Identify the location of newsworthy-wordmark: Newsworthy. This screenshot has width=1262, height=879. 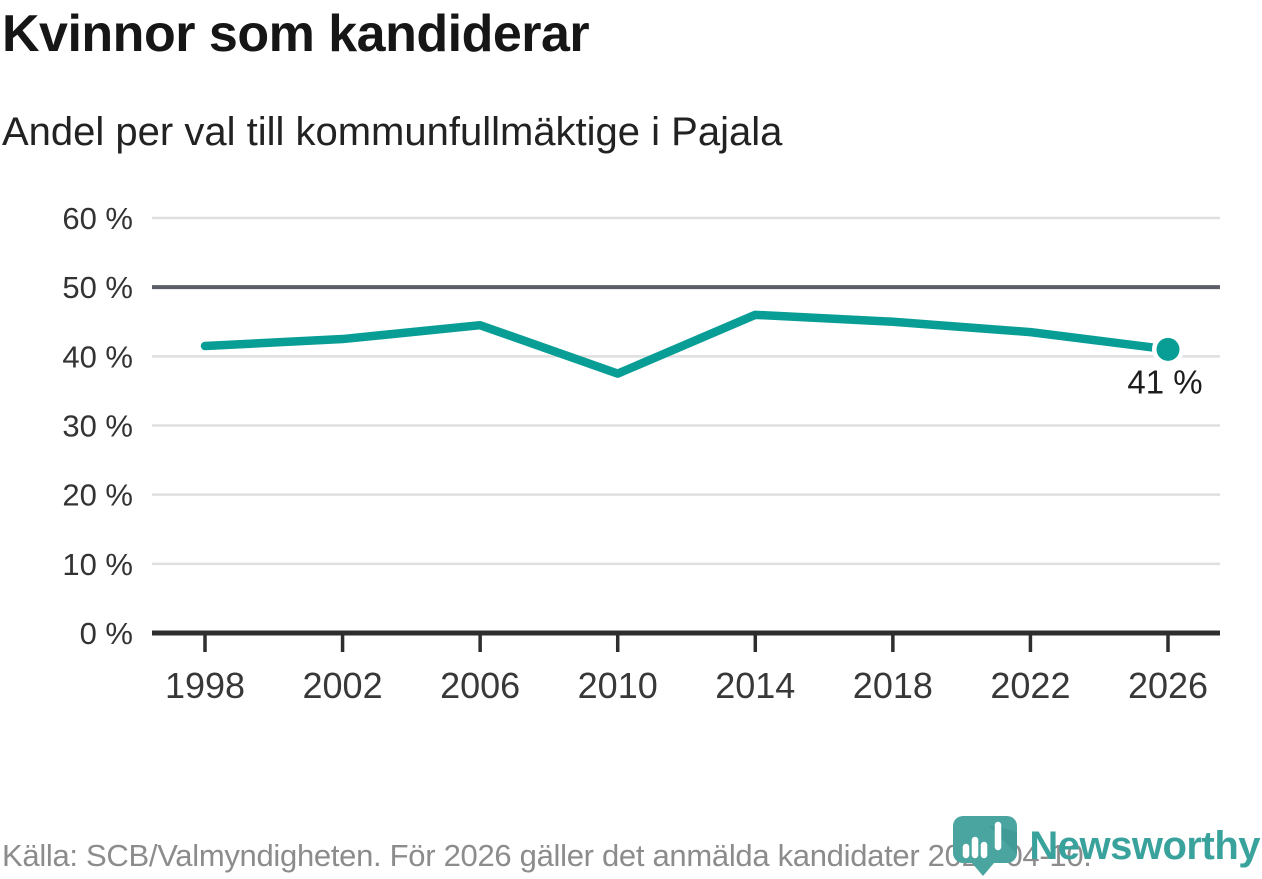
(1144, 846).